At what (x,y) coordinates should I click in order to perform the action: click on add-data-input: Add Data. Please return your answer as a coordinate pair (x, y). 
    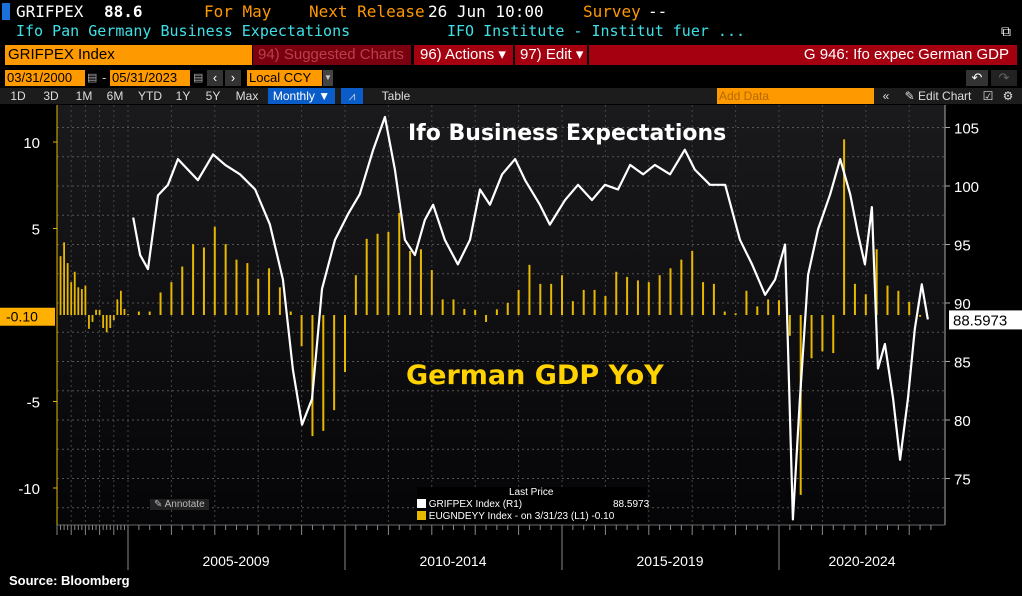
    Looking at the image, I should click on (795, 96).